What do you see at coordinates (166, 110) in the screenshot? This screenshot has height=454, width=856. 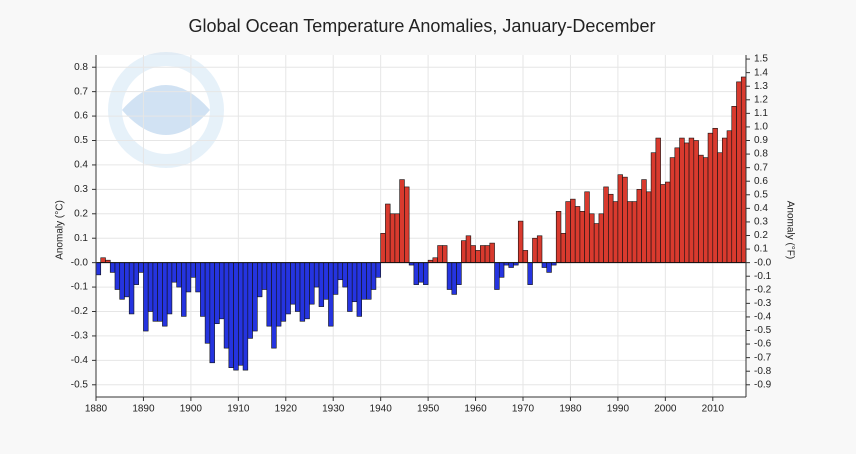 I see `noaa-logo` at bounding box center [166, 110].